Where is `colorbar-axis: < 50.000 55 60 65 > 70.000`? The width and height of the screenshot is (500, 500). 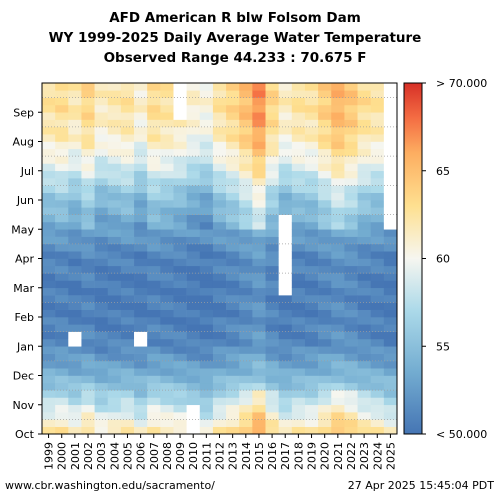
colorbar-axis: < 50.000 55 60 65 > 70.000 is located at coordinates (454, 259).